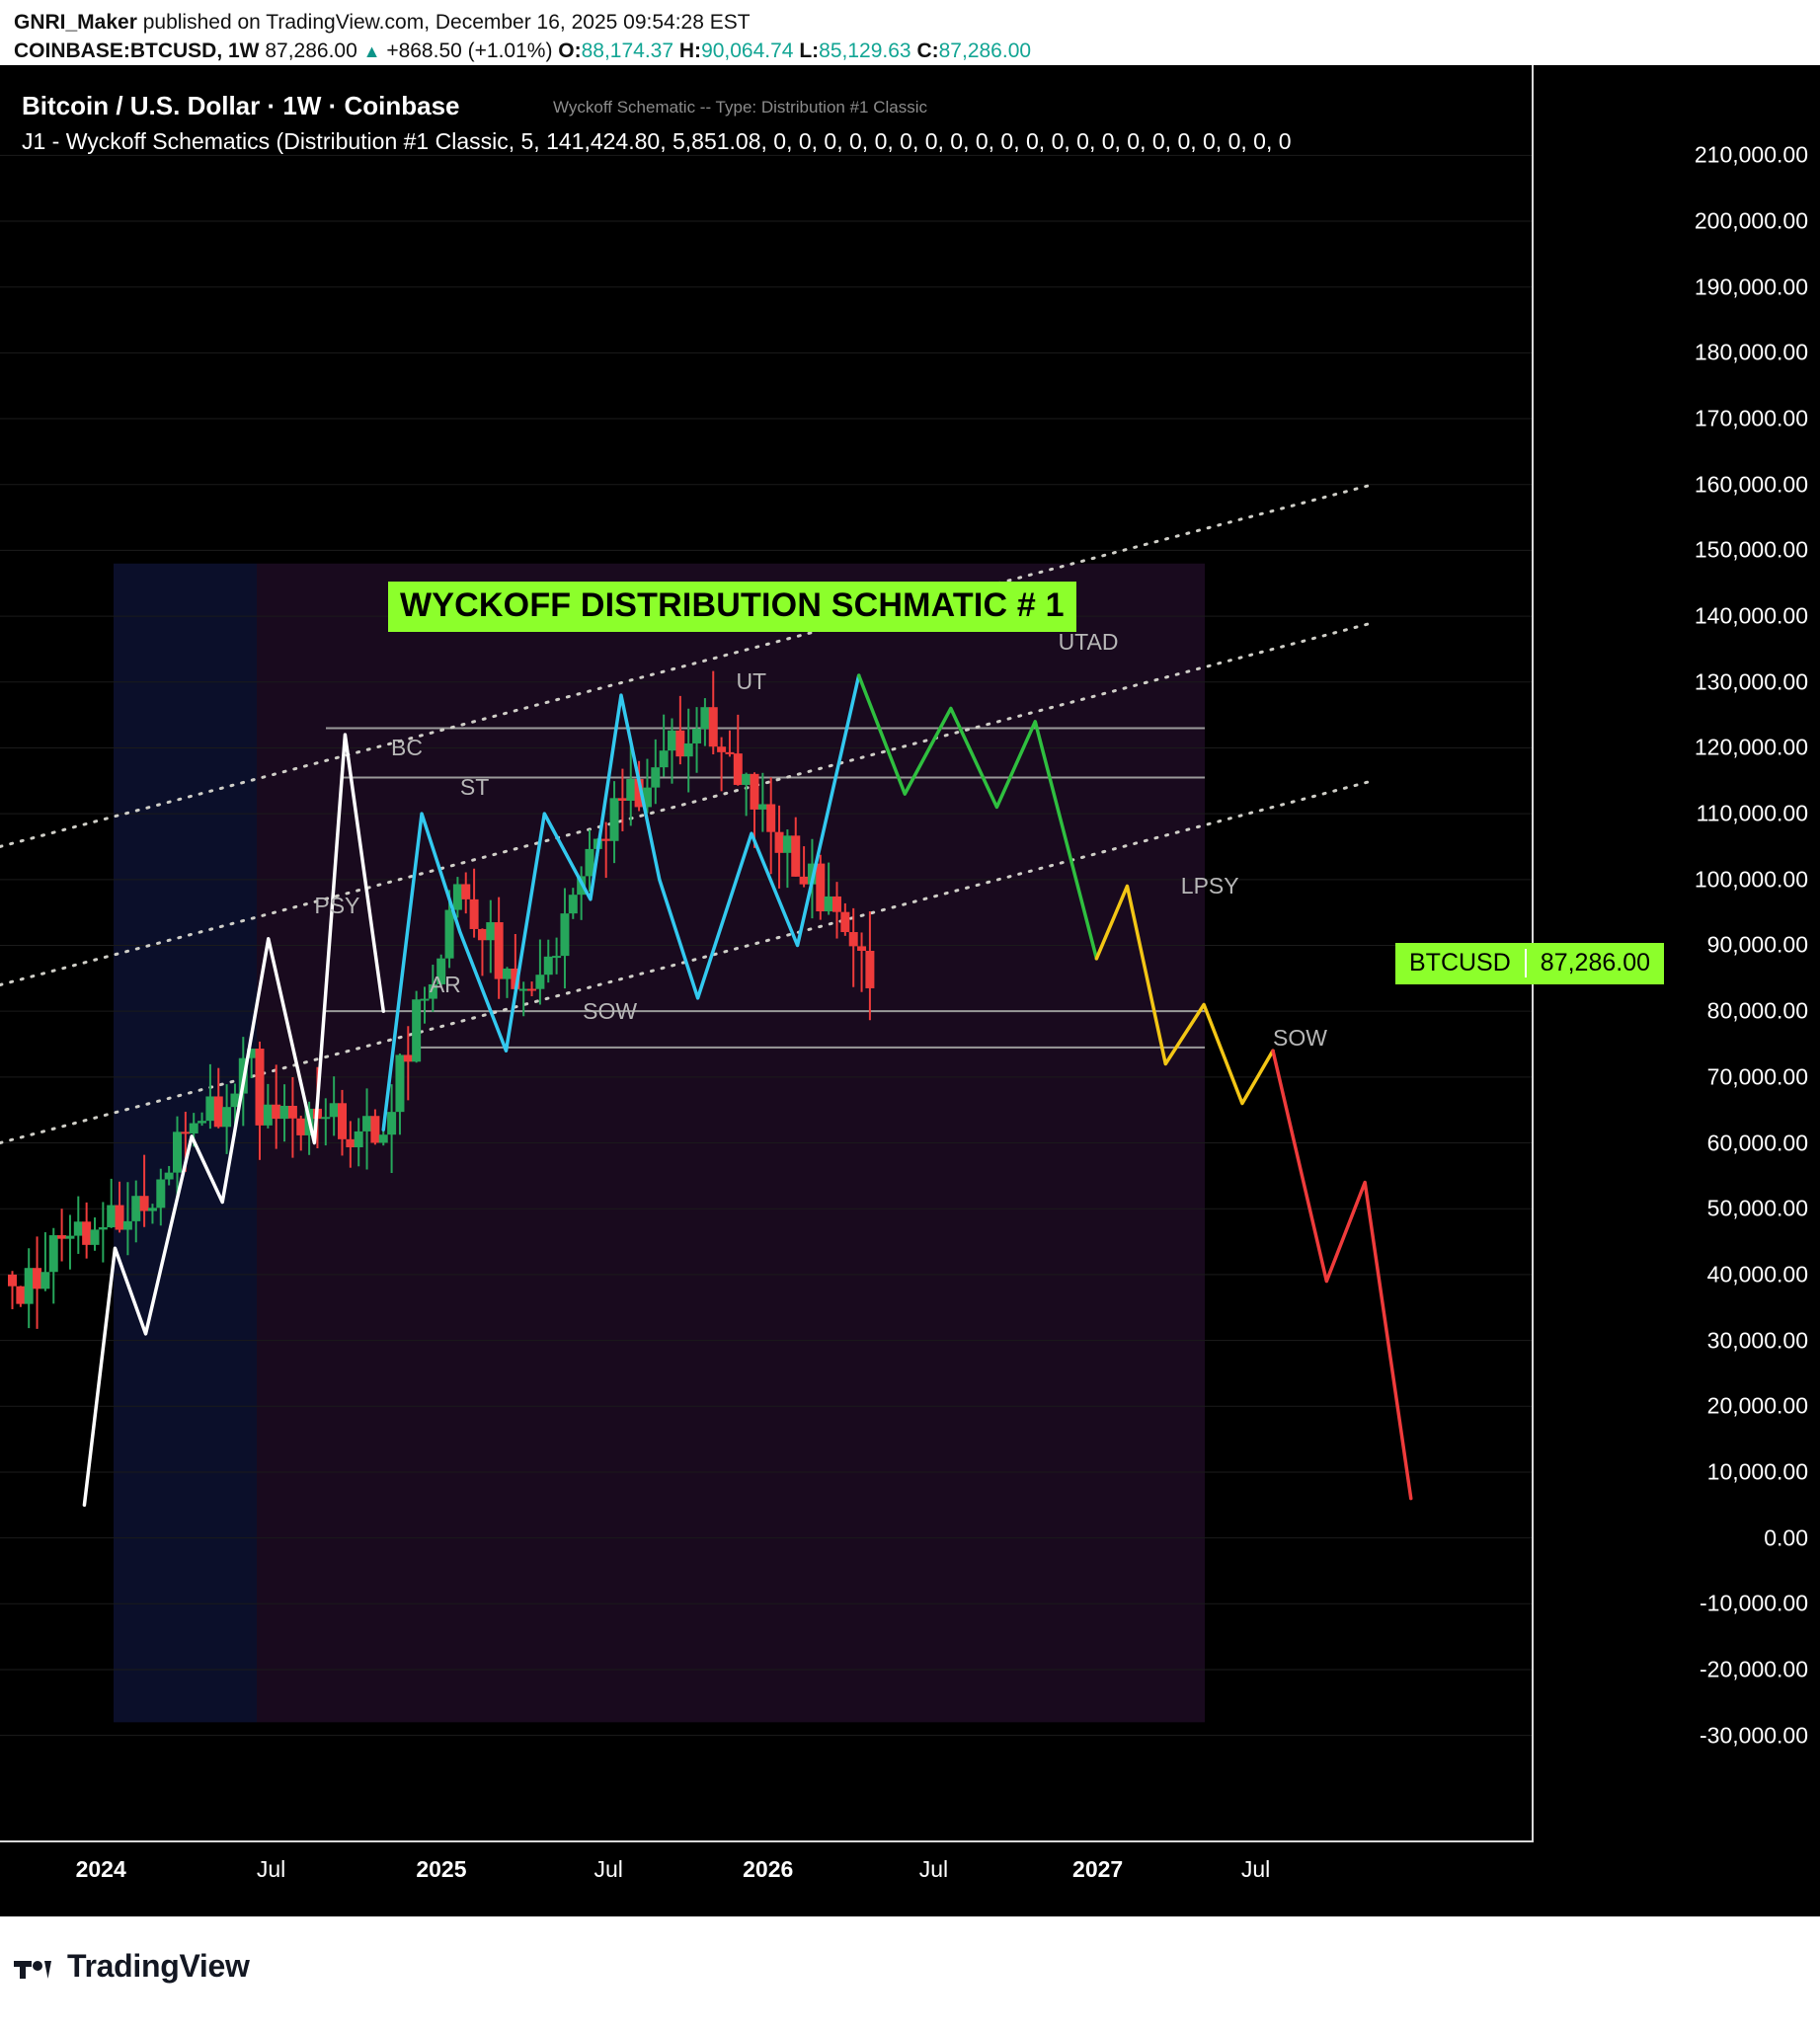 The height and width of the screenshot is (2030, 1820). I want to click on wyckoff-phase-label: ST, so click(474, 787).